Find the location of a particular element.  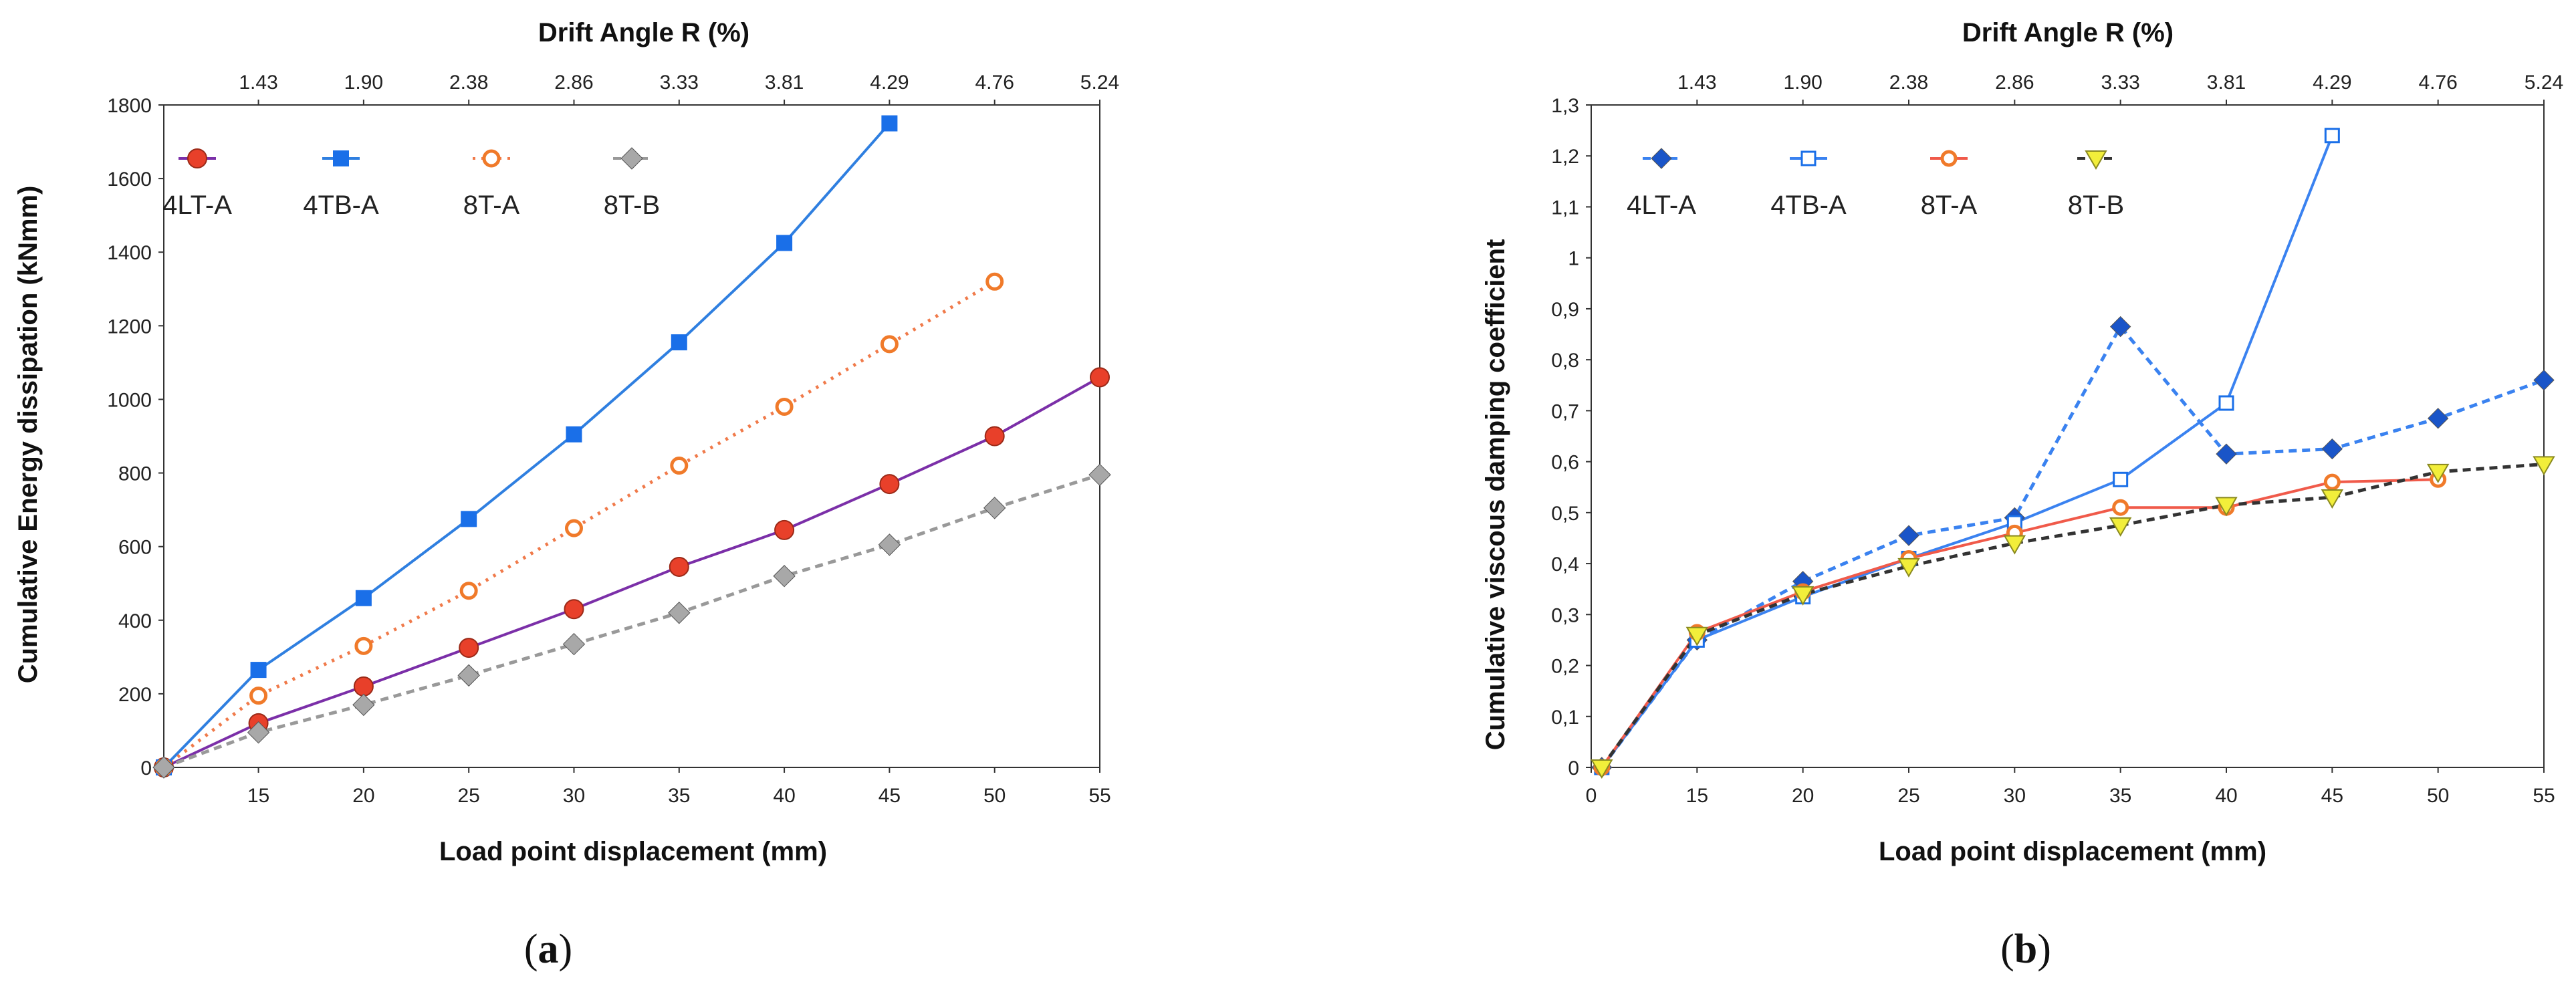

chart-b-x-tick-label: 0 is located at coordinates (1591, 796).